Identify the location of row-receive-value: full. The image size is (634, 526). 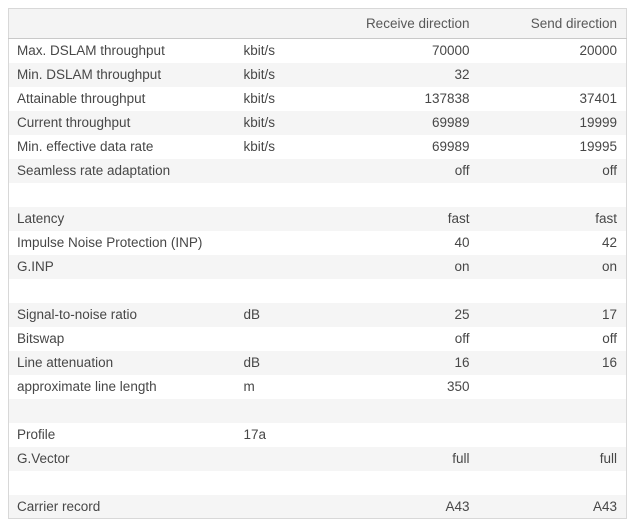
(461, 458).